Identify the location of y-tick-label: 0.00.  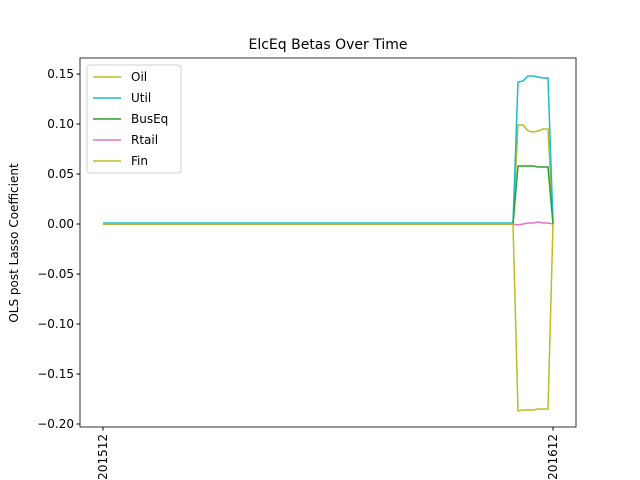
(60, 224).